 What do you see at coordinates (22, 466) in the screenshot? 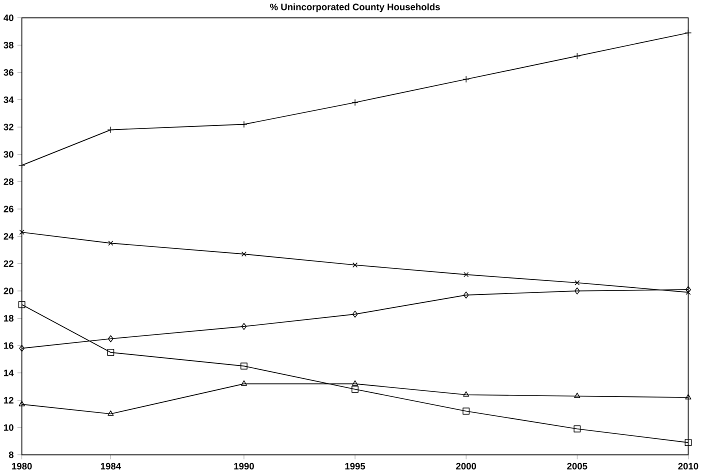
I see `x-tick-label: 1980` at bounding box center [22, 466].